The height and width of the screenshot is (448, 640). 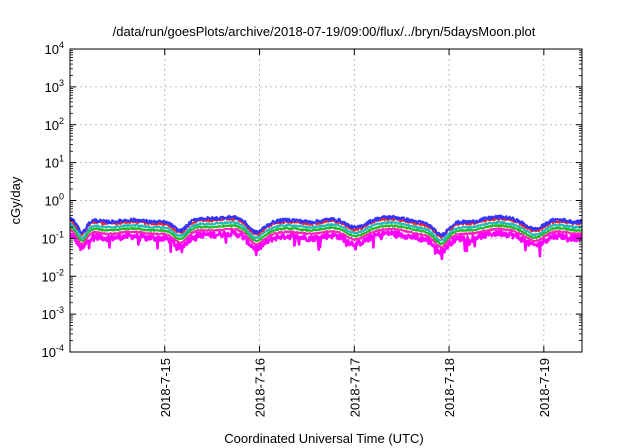 What do you see at coordinates (15, 200) in the screenshot?
I see `y-axis-label: cGy/day` at bounding box center [15, 200].